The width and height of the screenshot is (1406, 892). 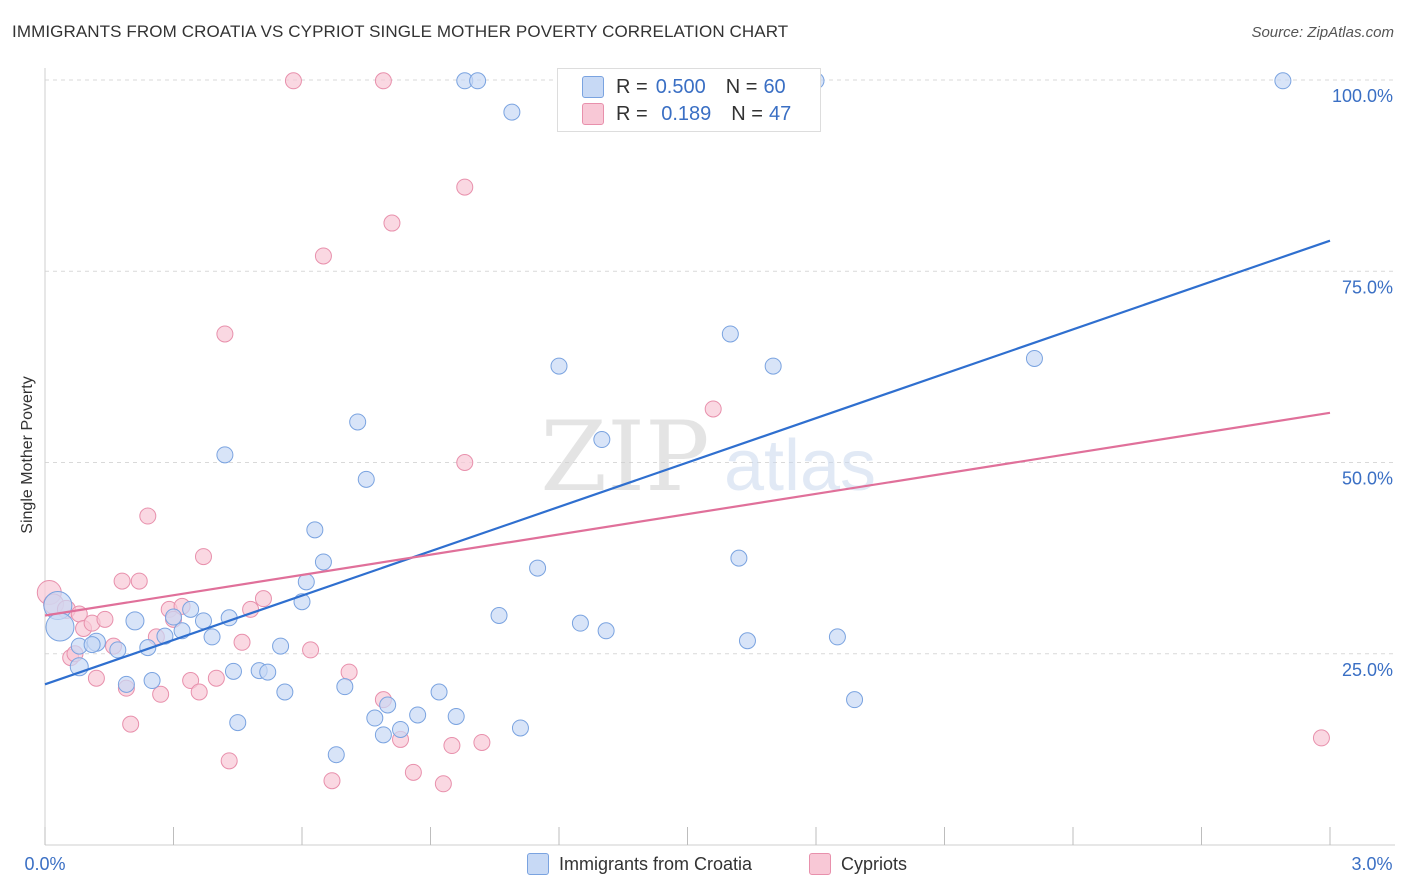 I want to click on watermark: ZIP atlas, so click(x=708, y=457).